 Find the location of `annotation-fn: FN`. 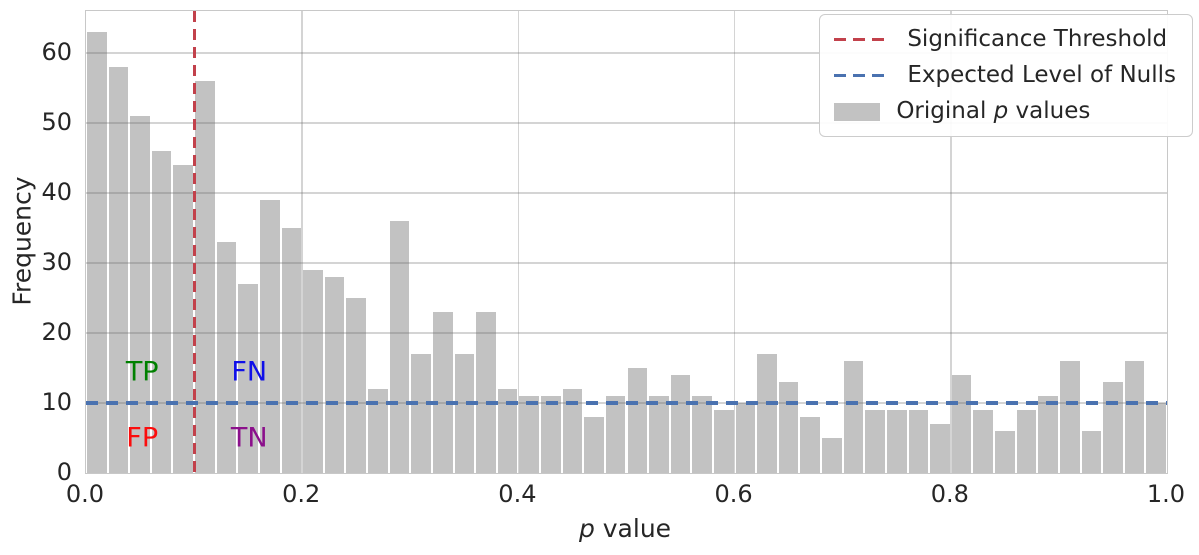

annotation-fn: FN is located at coordinates (249, 371).